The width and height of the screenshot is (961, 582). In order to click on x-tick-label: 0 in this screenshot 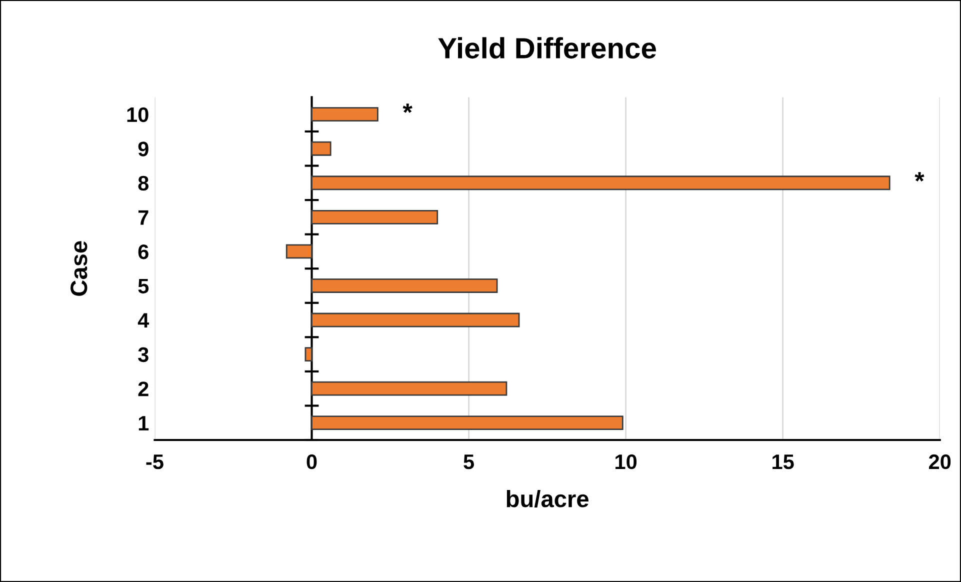, I will do `click(311, 462)`.